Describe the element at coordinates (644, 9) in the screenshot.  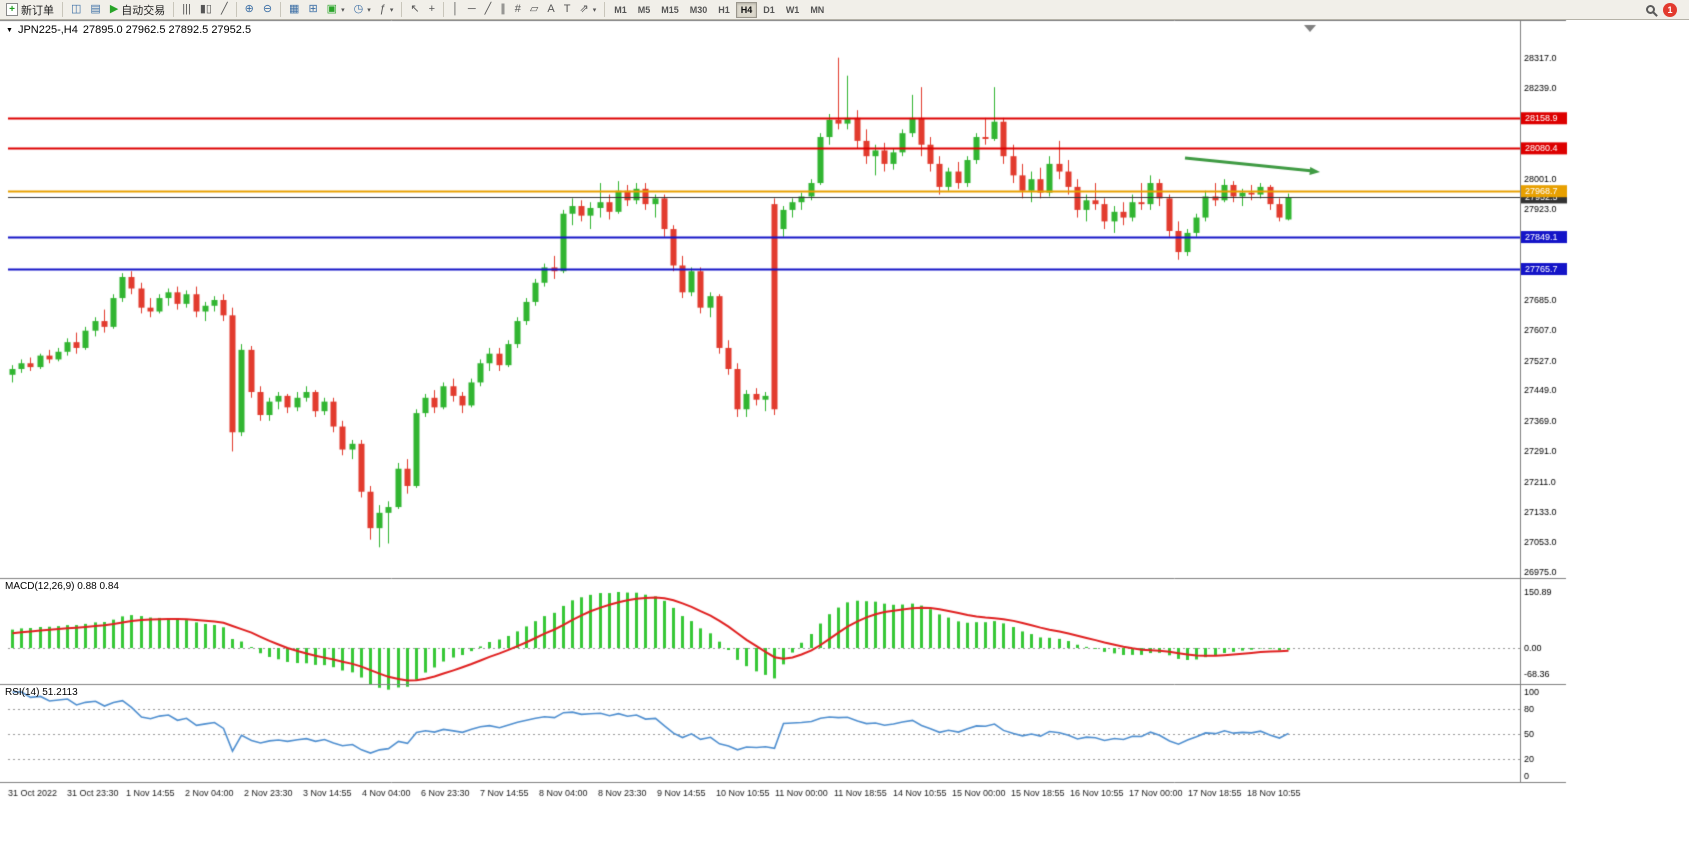
I see `timeframe-m5-button: M5` at that location.